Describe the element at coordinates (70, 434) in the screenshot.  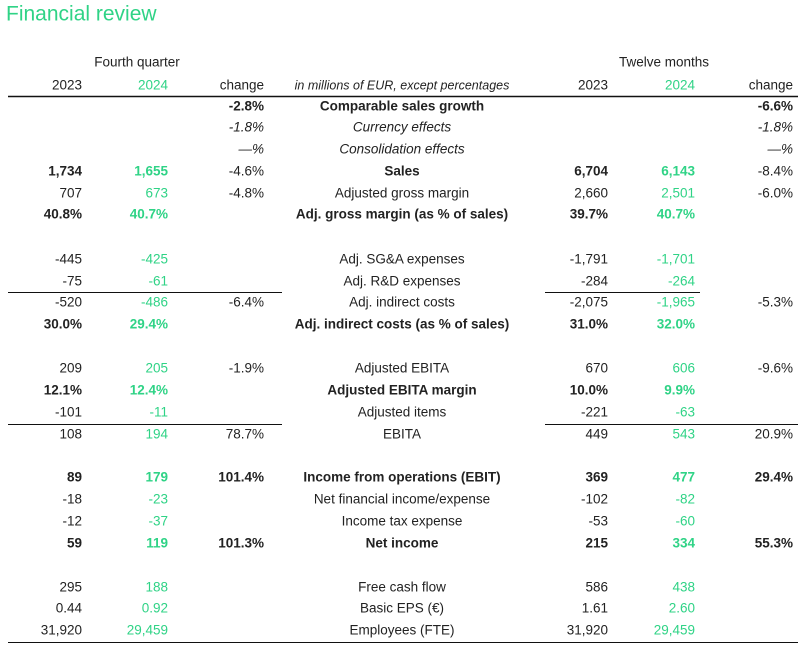
I see `cell-value: 108` at that location.